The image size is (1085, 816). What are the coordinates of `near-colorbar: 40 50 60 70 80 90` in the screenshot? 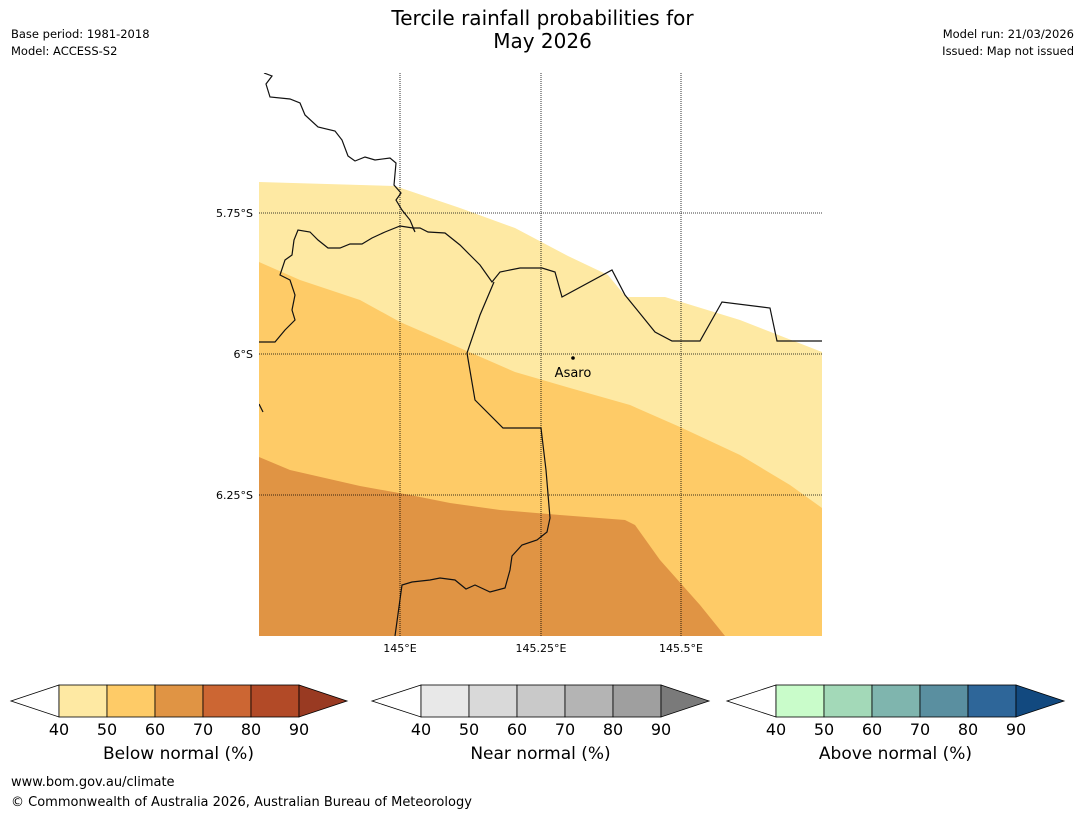 It's located at (540, 711).